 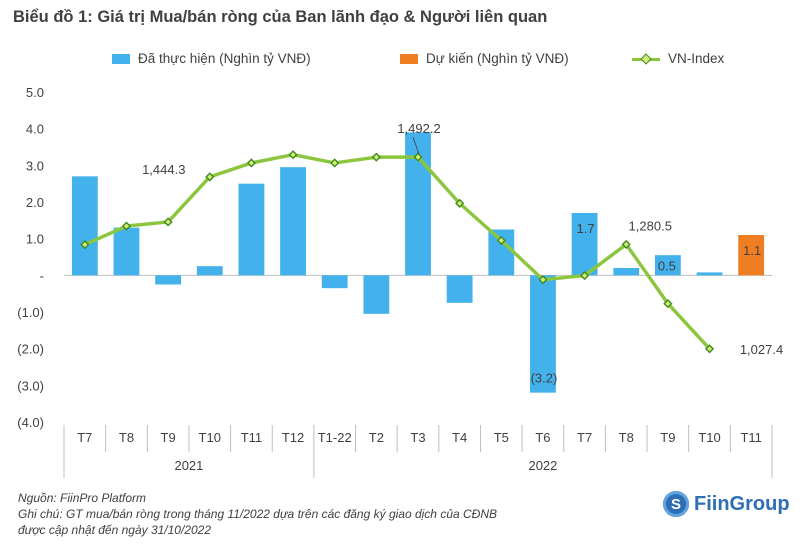 I want to click on x-group-label-2021: 2021, so click(x=188, y=465).